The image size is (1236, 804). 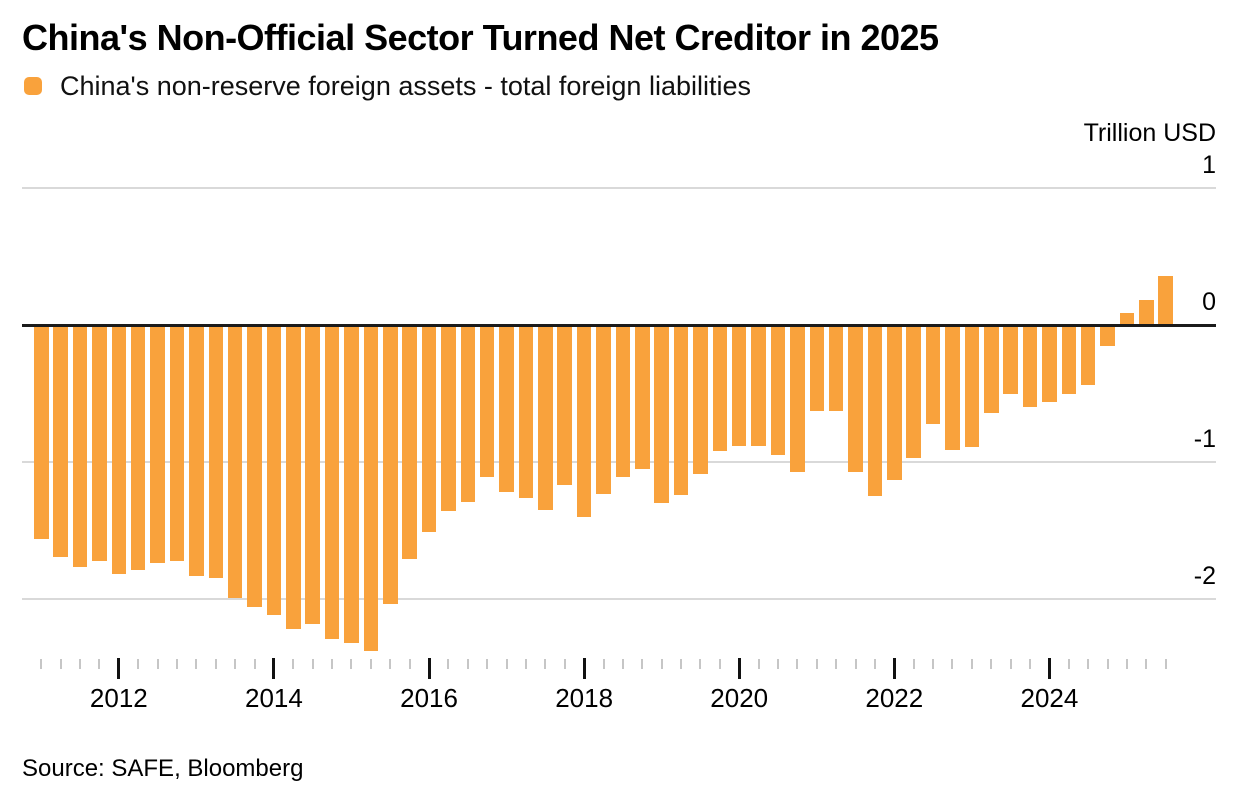 What do you see at coordinates (1069, 359) in the screenshot?
I see `bar-2024-q2` at bounding box center [1069, 359].